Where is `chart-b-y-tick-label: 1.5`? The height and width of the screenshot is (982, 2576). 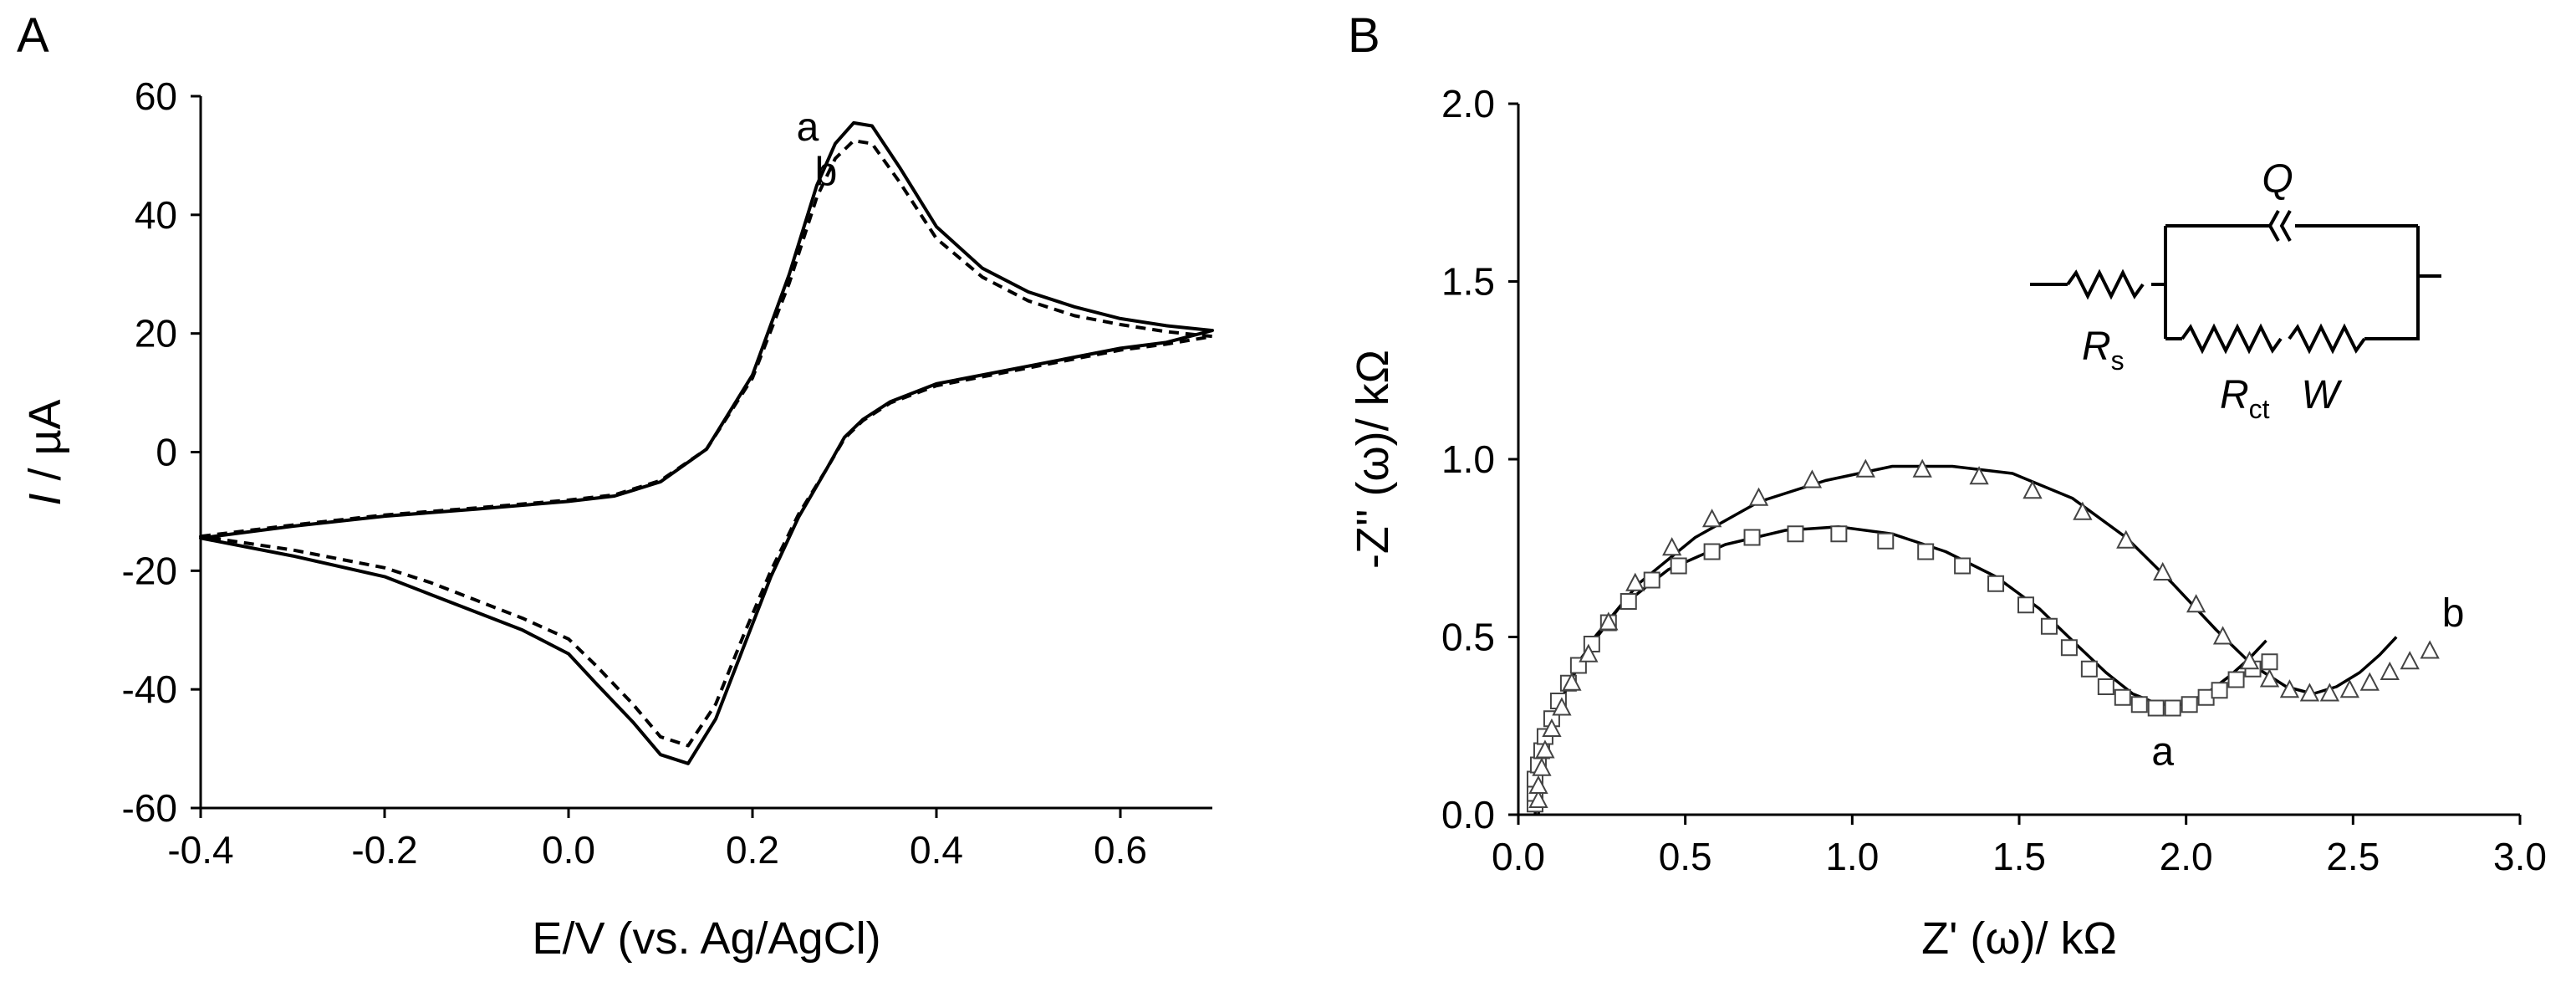
chart-b-y-tick-label: 1.5 is located at coordinates (1468, 282).